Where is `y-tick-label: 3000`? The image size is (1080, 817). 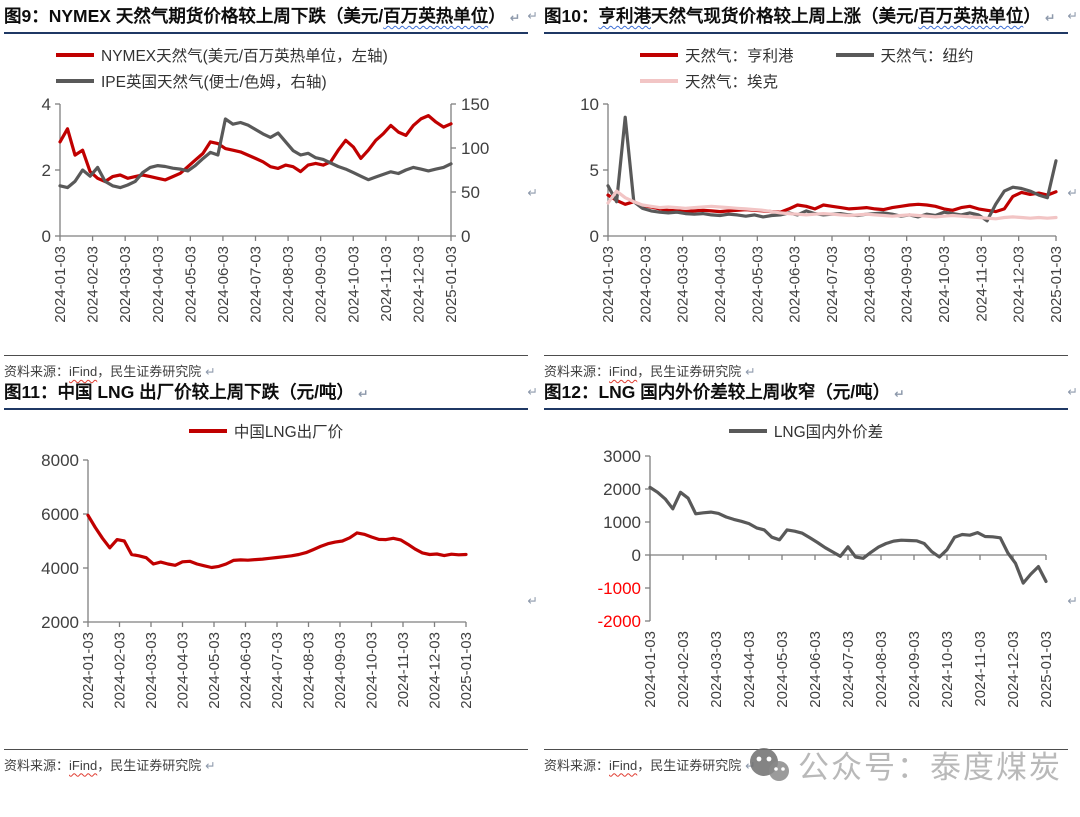
y-tick-label: 3000 is located at coordinates (622, 456).